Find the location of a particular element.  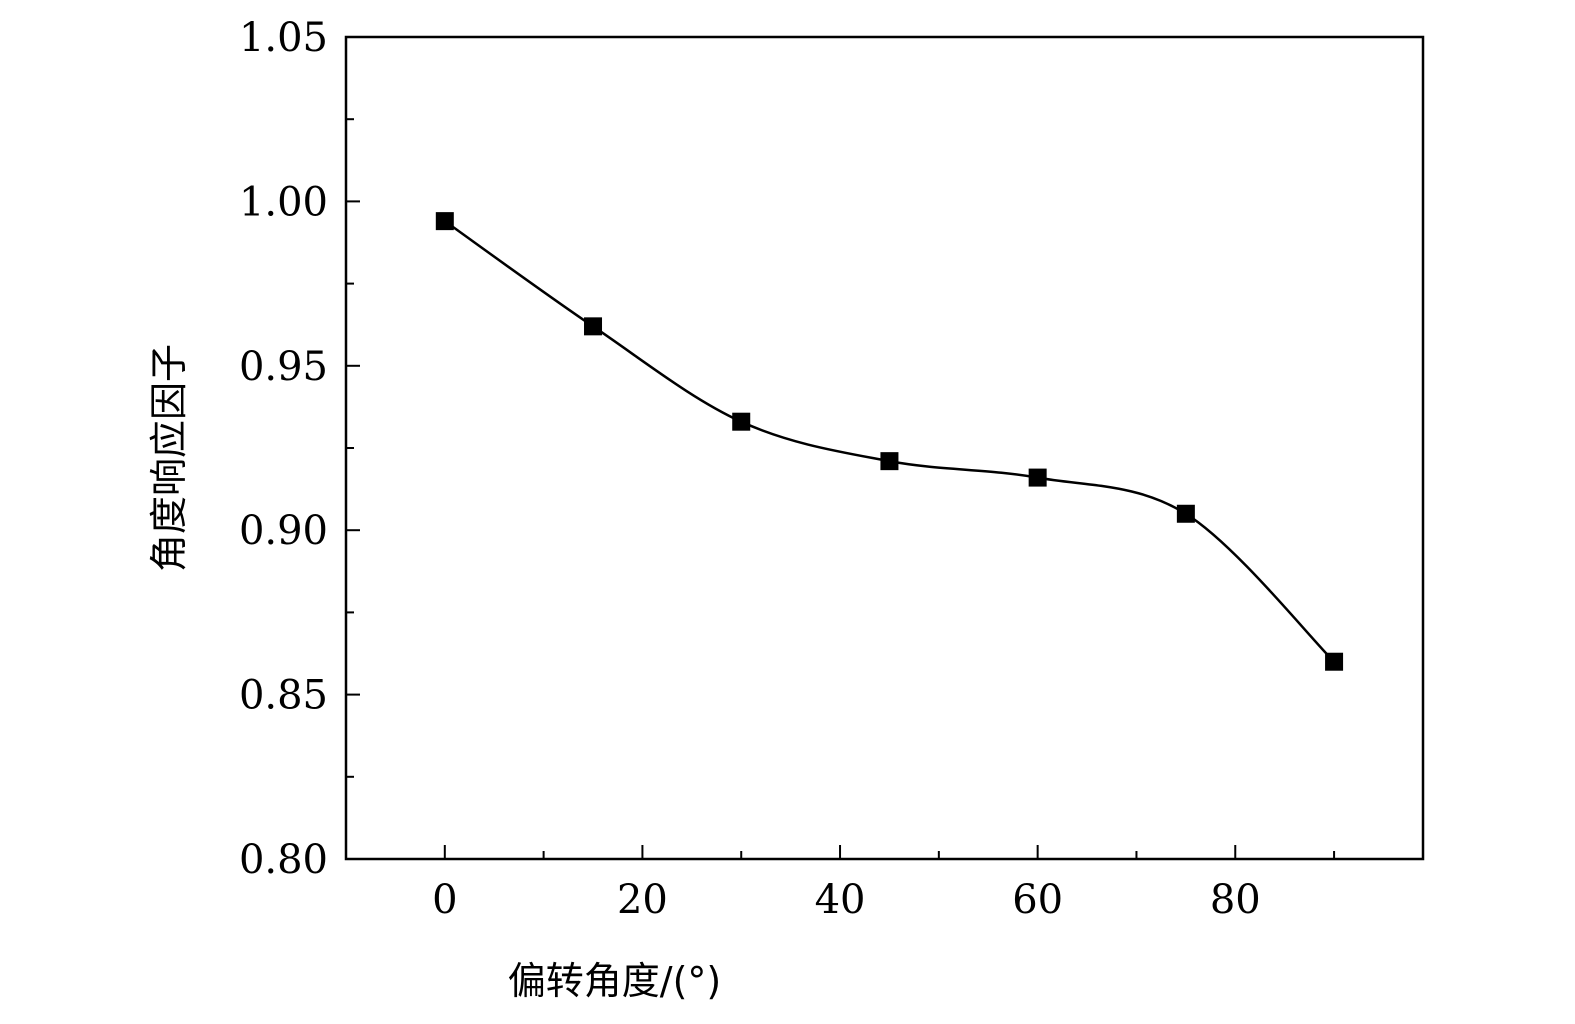

y-axis-title: 角度响应因子 is located at coordinates (169, 458).